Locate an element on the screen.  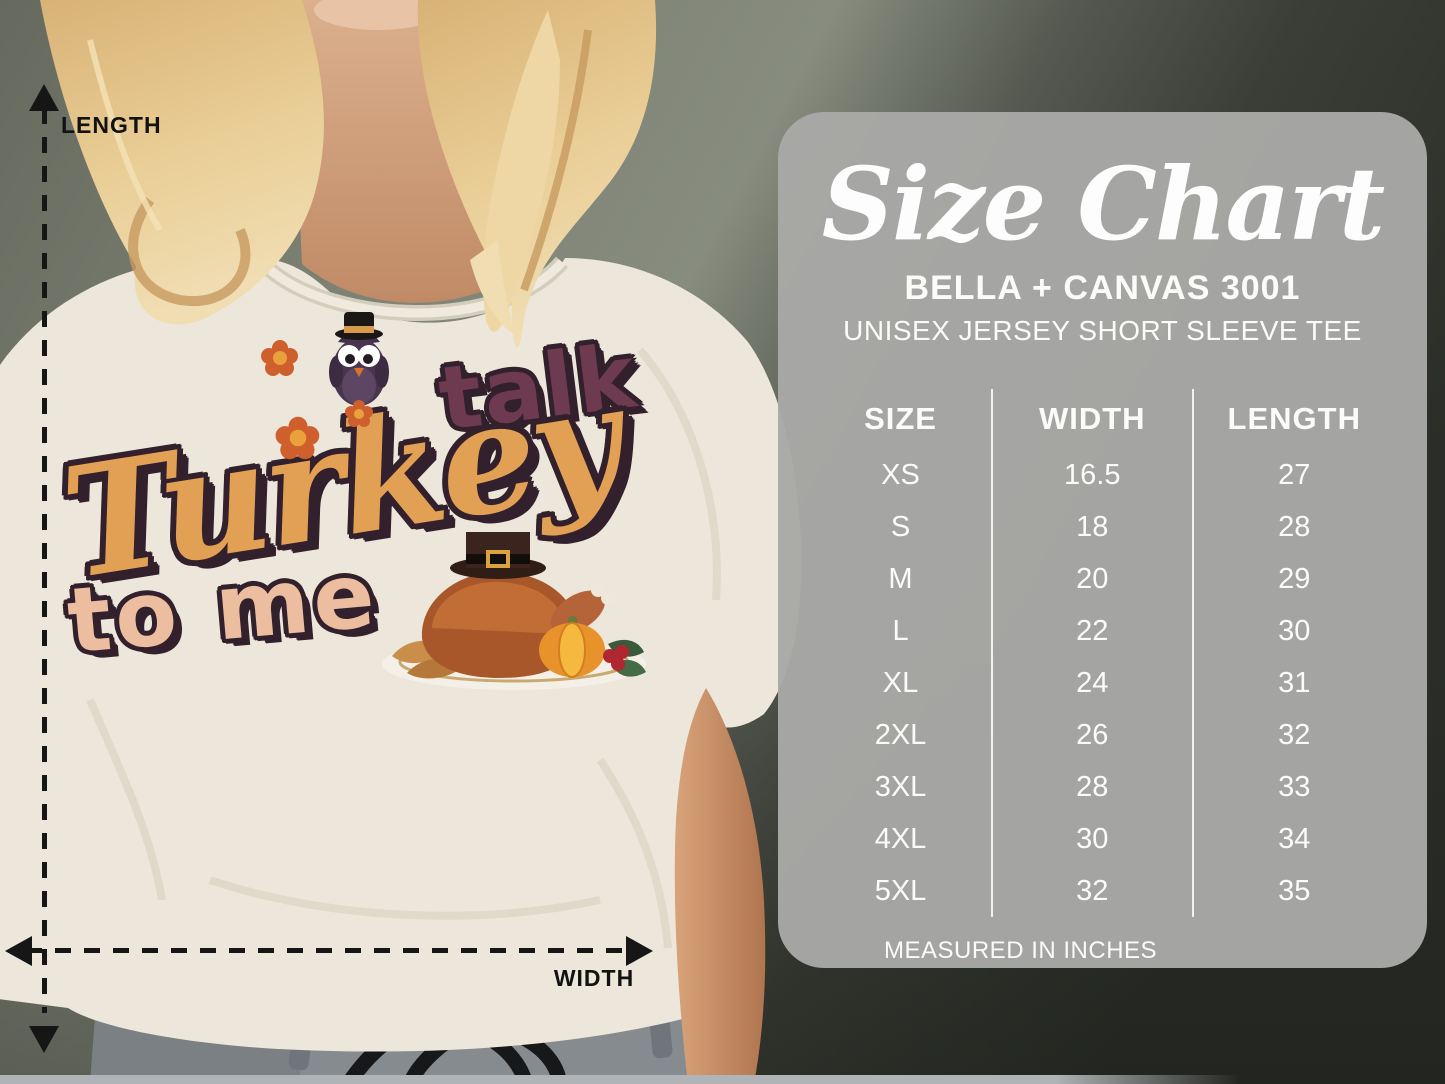
size-row: XS 16.5 27 is located at coordinates (1103, 475).